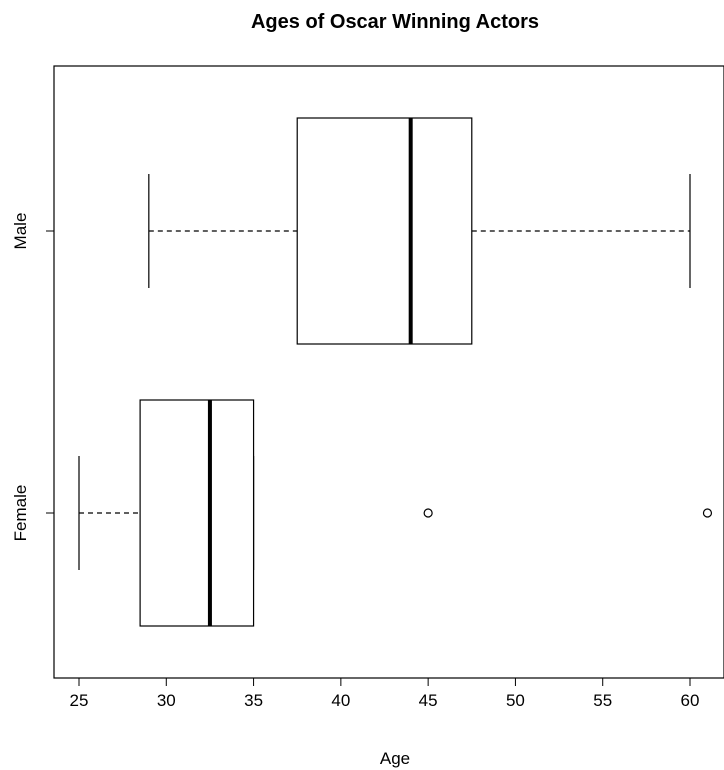  I want to click on x-tick-label: 25, so click(79, 700).